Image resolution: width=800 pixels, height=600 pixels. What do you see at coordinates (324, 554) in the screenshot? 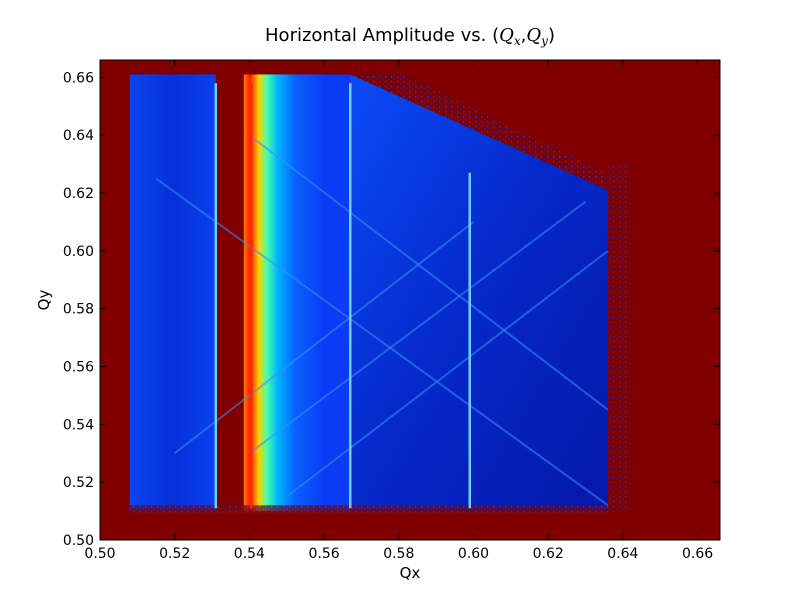
I see `x-tick-label: 0.56` at bounding box center [324, 554].